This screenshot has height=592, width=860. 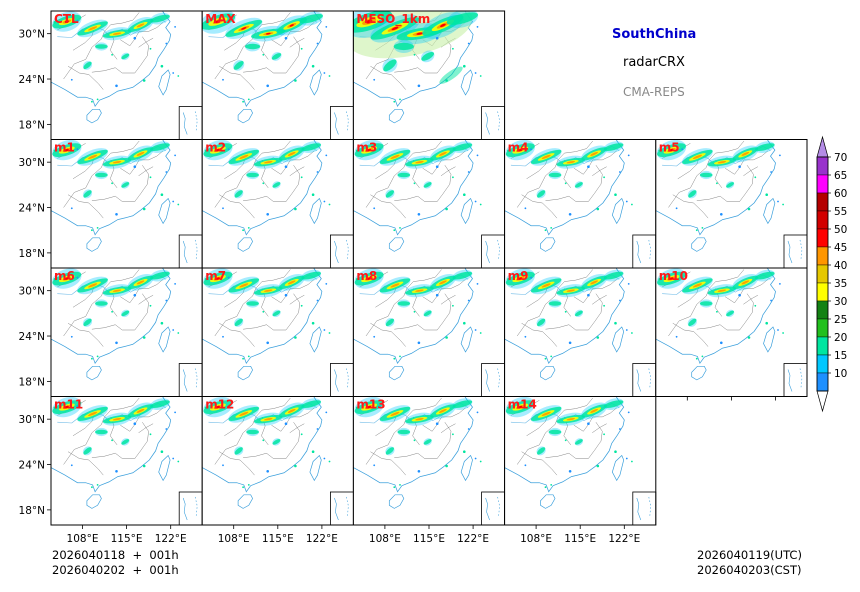 I want to click on panel-label: m11, so click(x=68, y=405).